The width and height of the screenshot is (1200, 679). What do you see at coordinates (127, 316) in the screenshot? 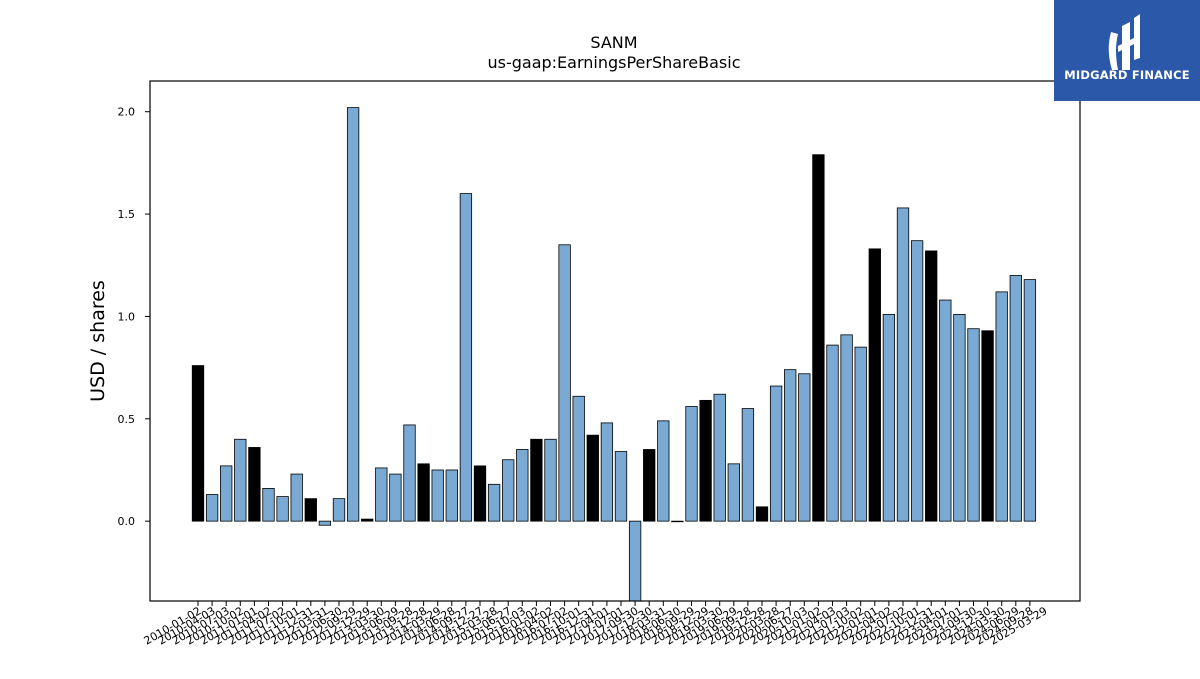
I see `y-tick-label: 1.0` at bounding box center [127, 316].